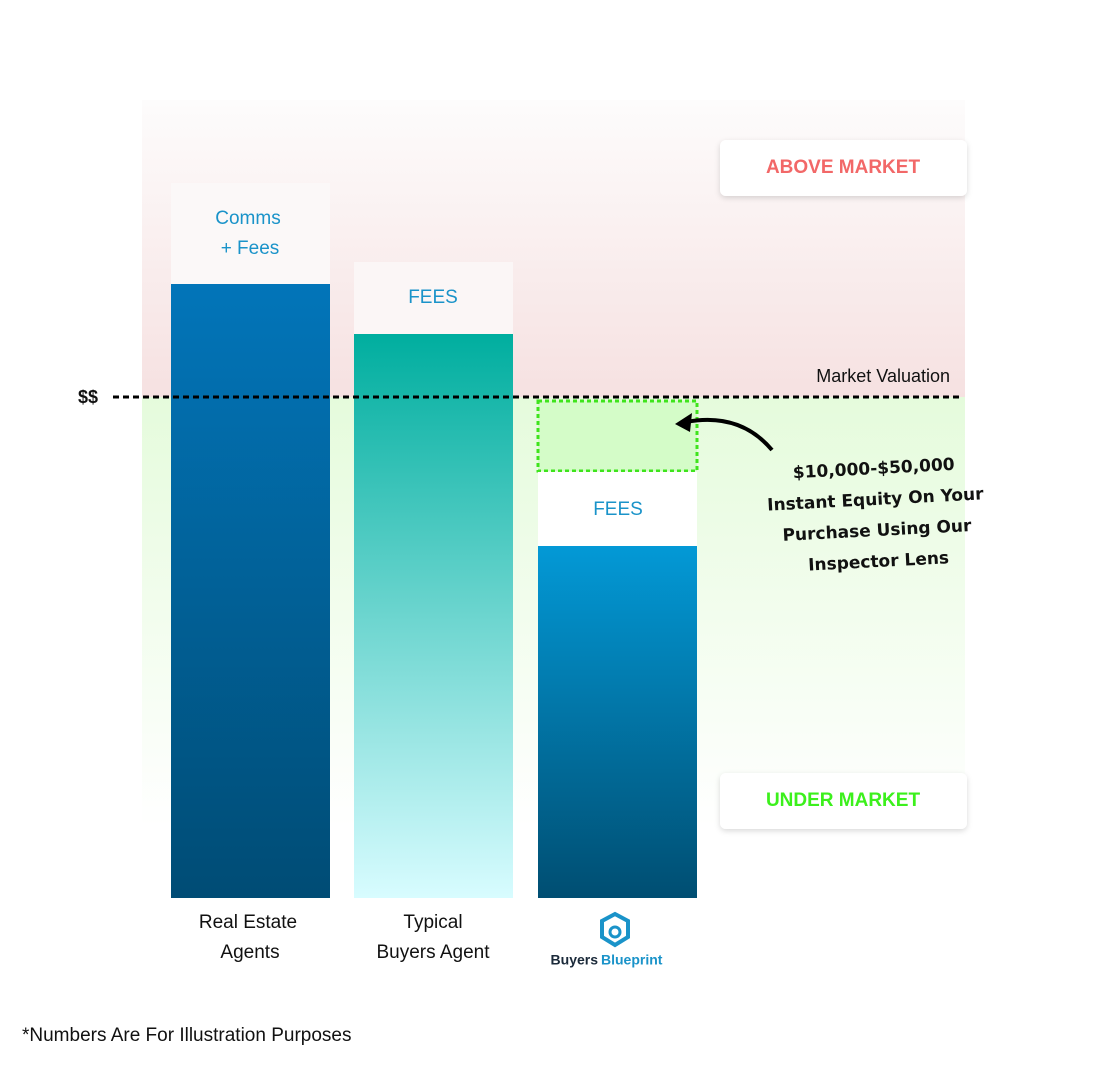 Image resolution: width=1098 pixels, height=1065 pixels. What do you see at coordinates (729, 434) in the screenshot?
I see `arrow` at bounding box center [729, 434].